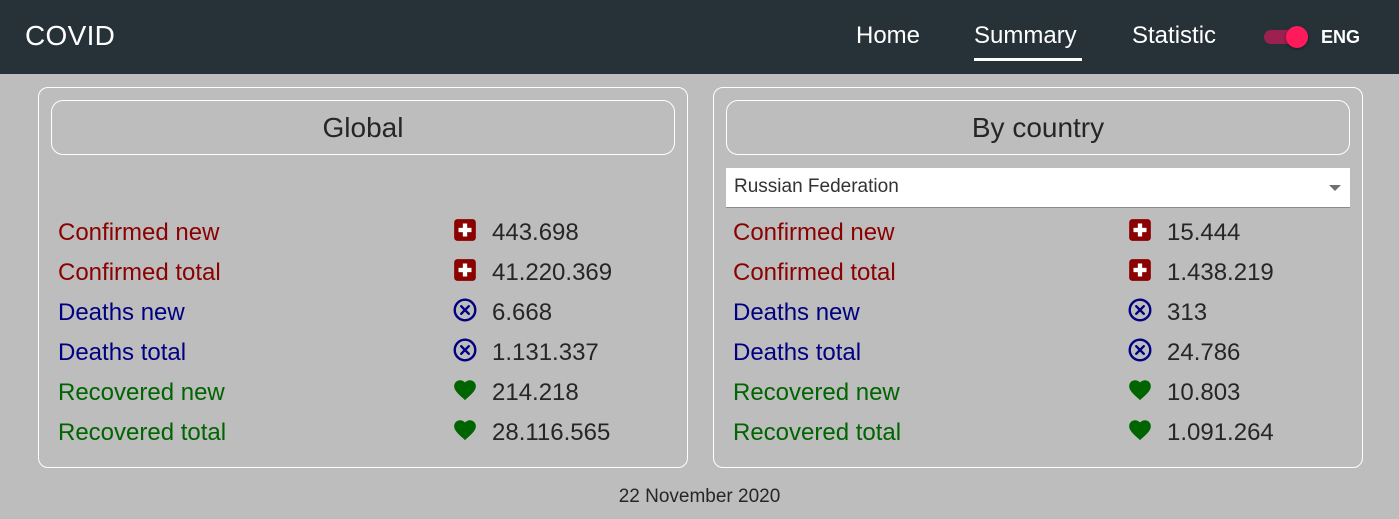  What do you see at coordinates (70, 35) in the screenshot?
I see `brand-title: COVID` at bounding box center [70, 35].